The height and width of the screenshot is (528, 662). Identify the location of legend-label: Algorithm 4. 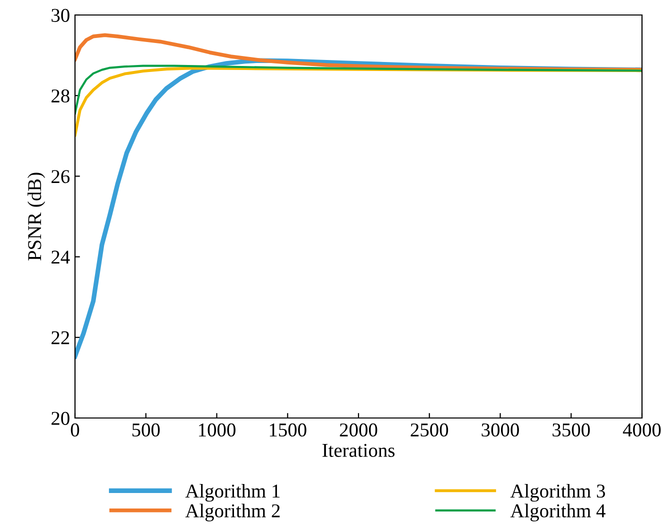
(558, 513).